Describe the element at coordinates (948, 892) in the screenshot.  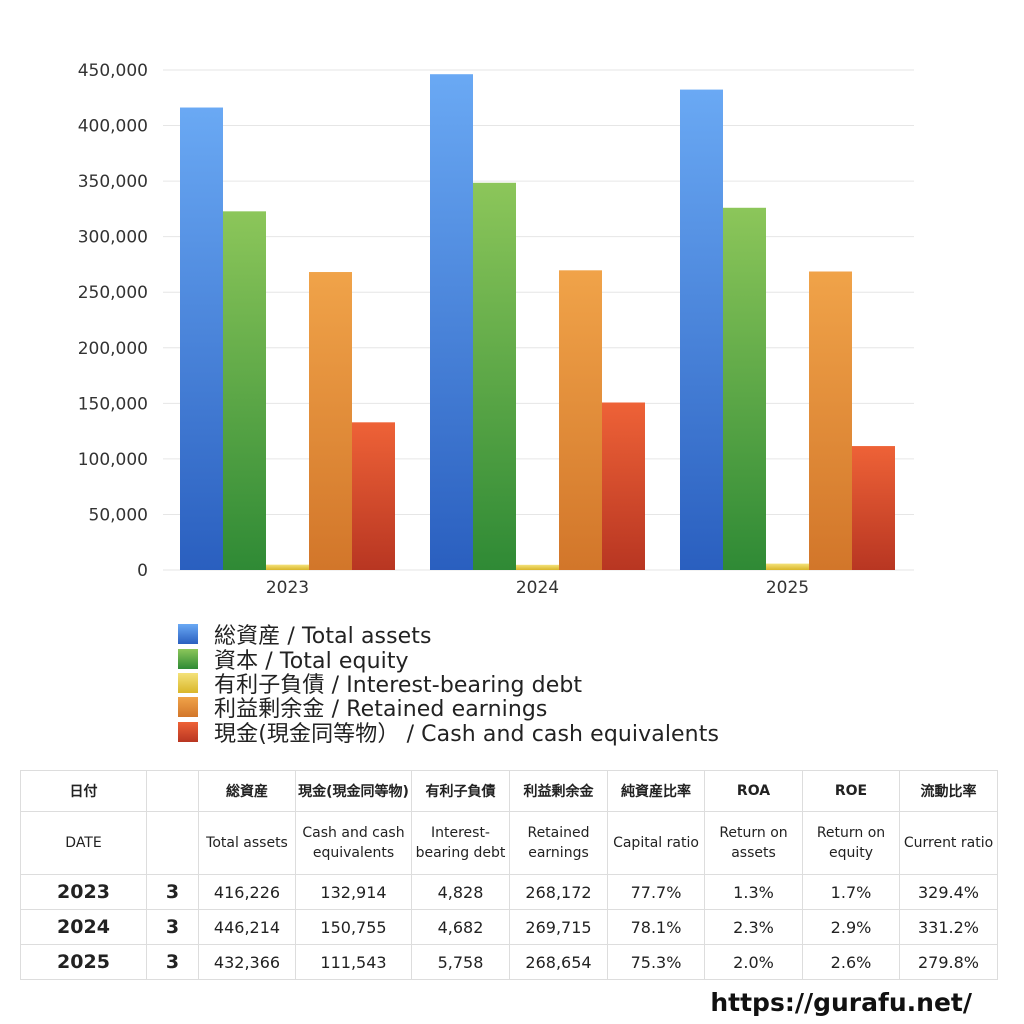
I see `table-cell: 329.4%` at that location.